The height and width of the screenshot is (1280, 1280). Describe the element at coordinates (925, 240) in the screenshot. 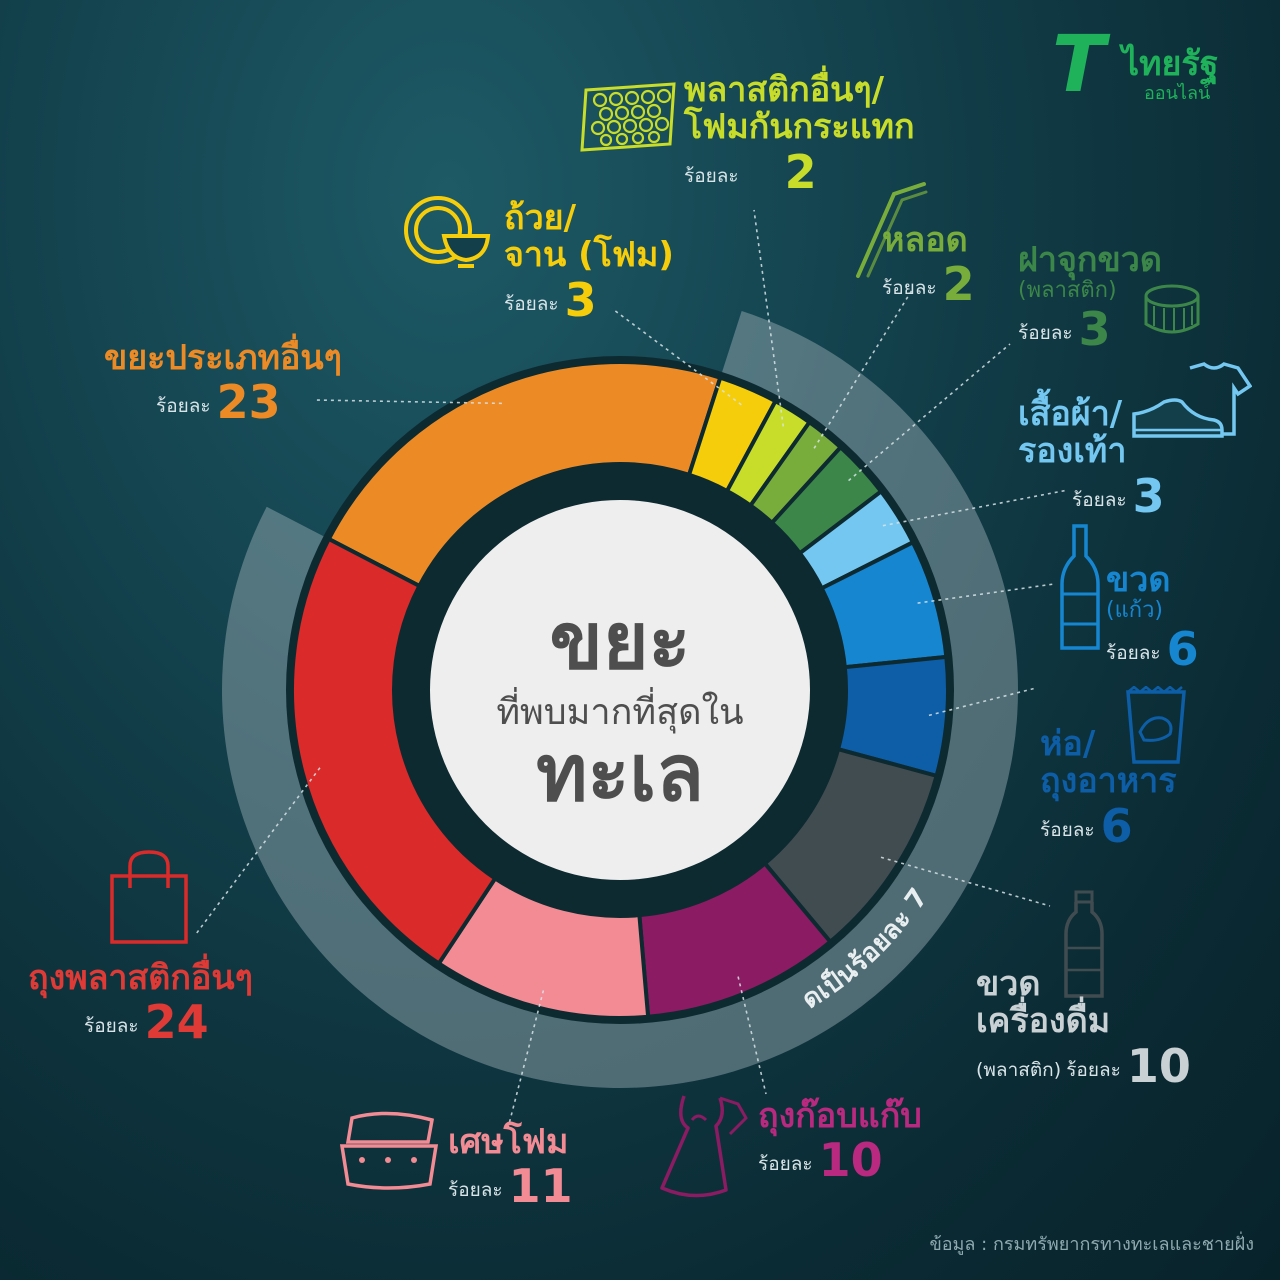

I see `label-name: หลอด` at that location.